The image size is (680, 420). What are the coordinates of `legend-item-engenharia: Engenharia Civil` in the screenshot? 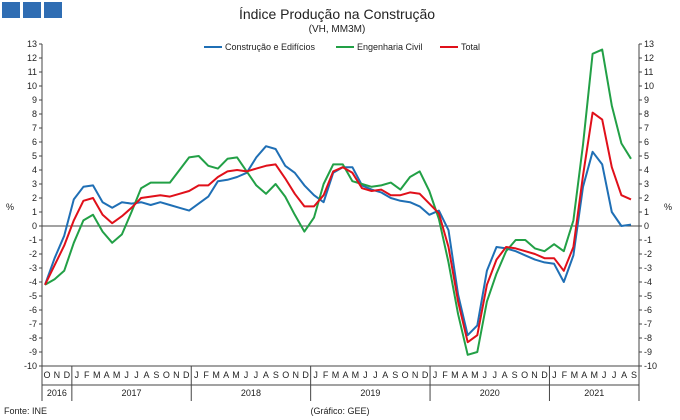 It's located at (379, 47).